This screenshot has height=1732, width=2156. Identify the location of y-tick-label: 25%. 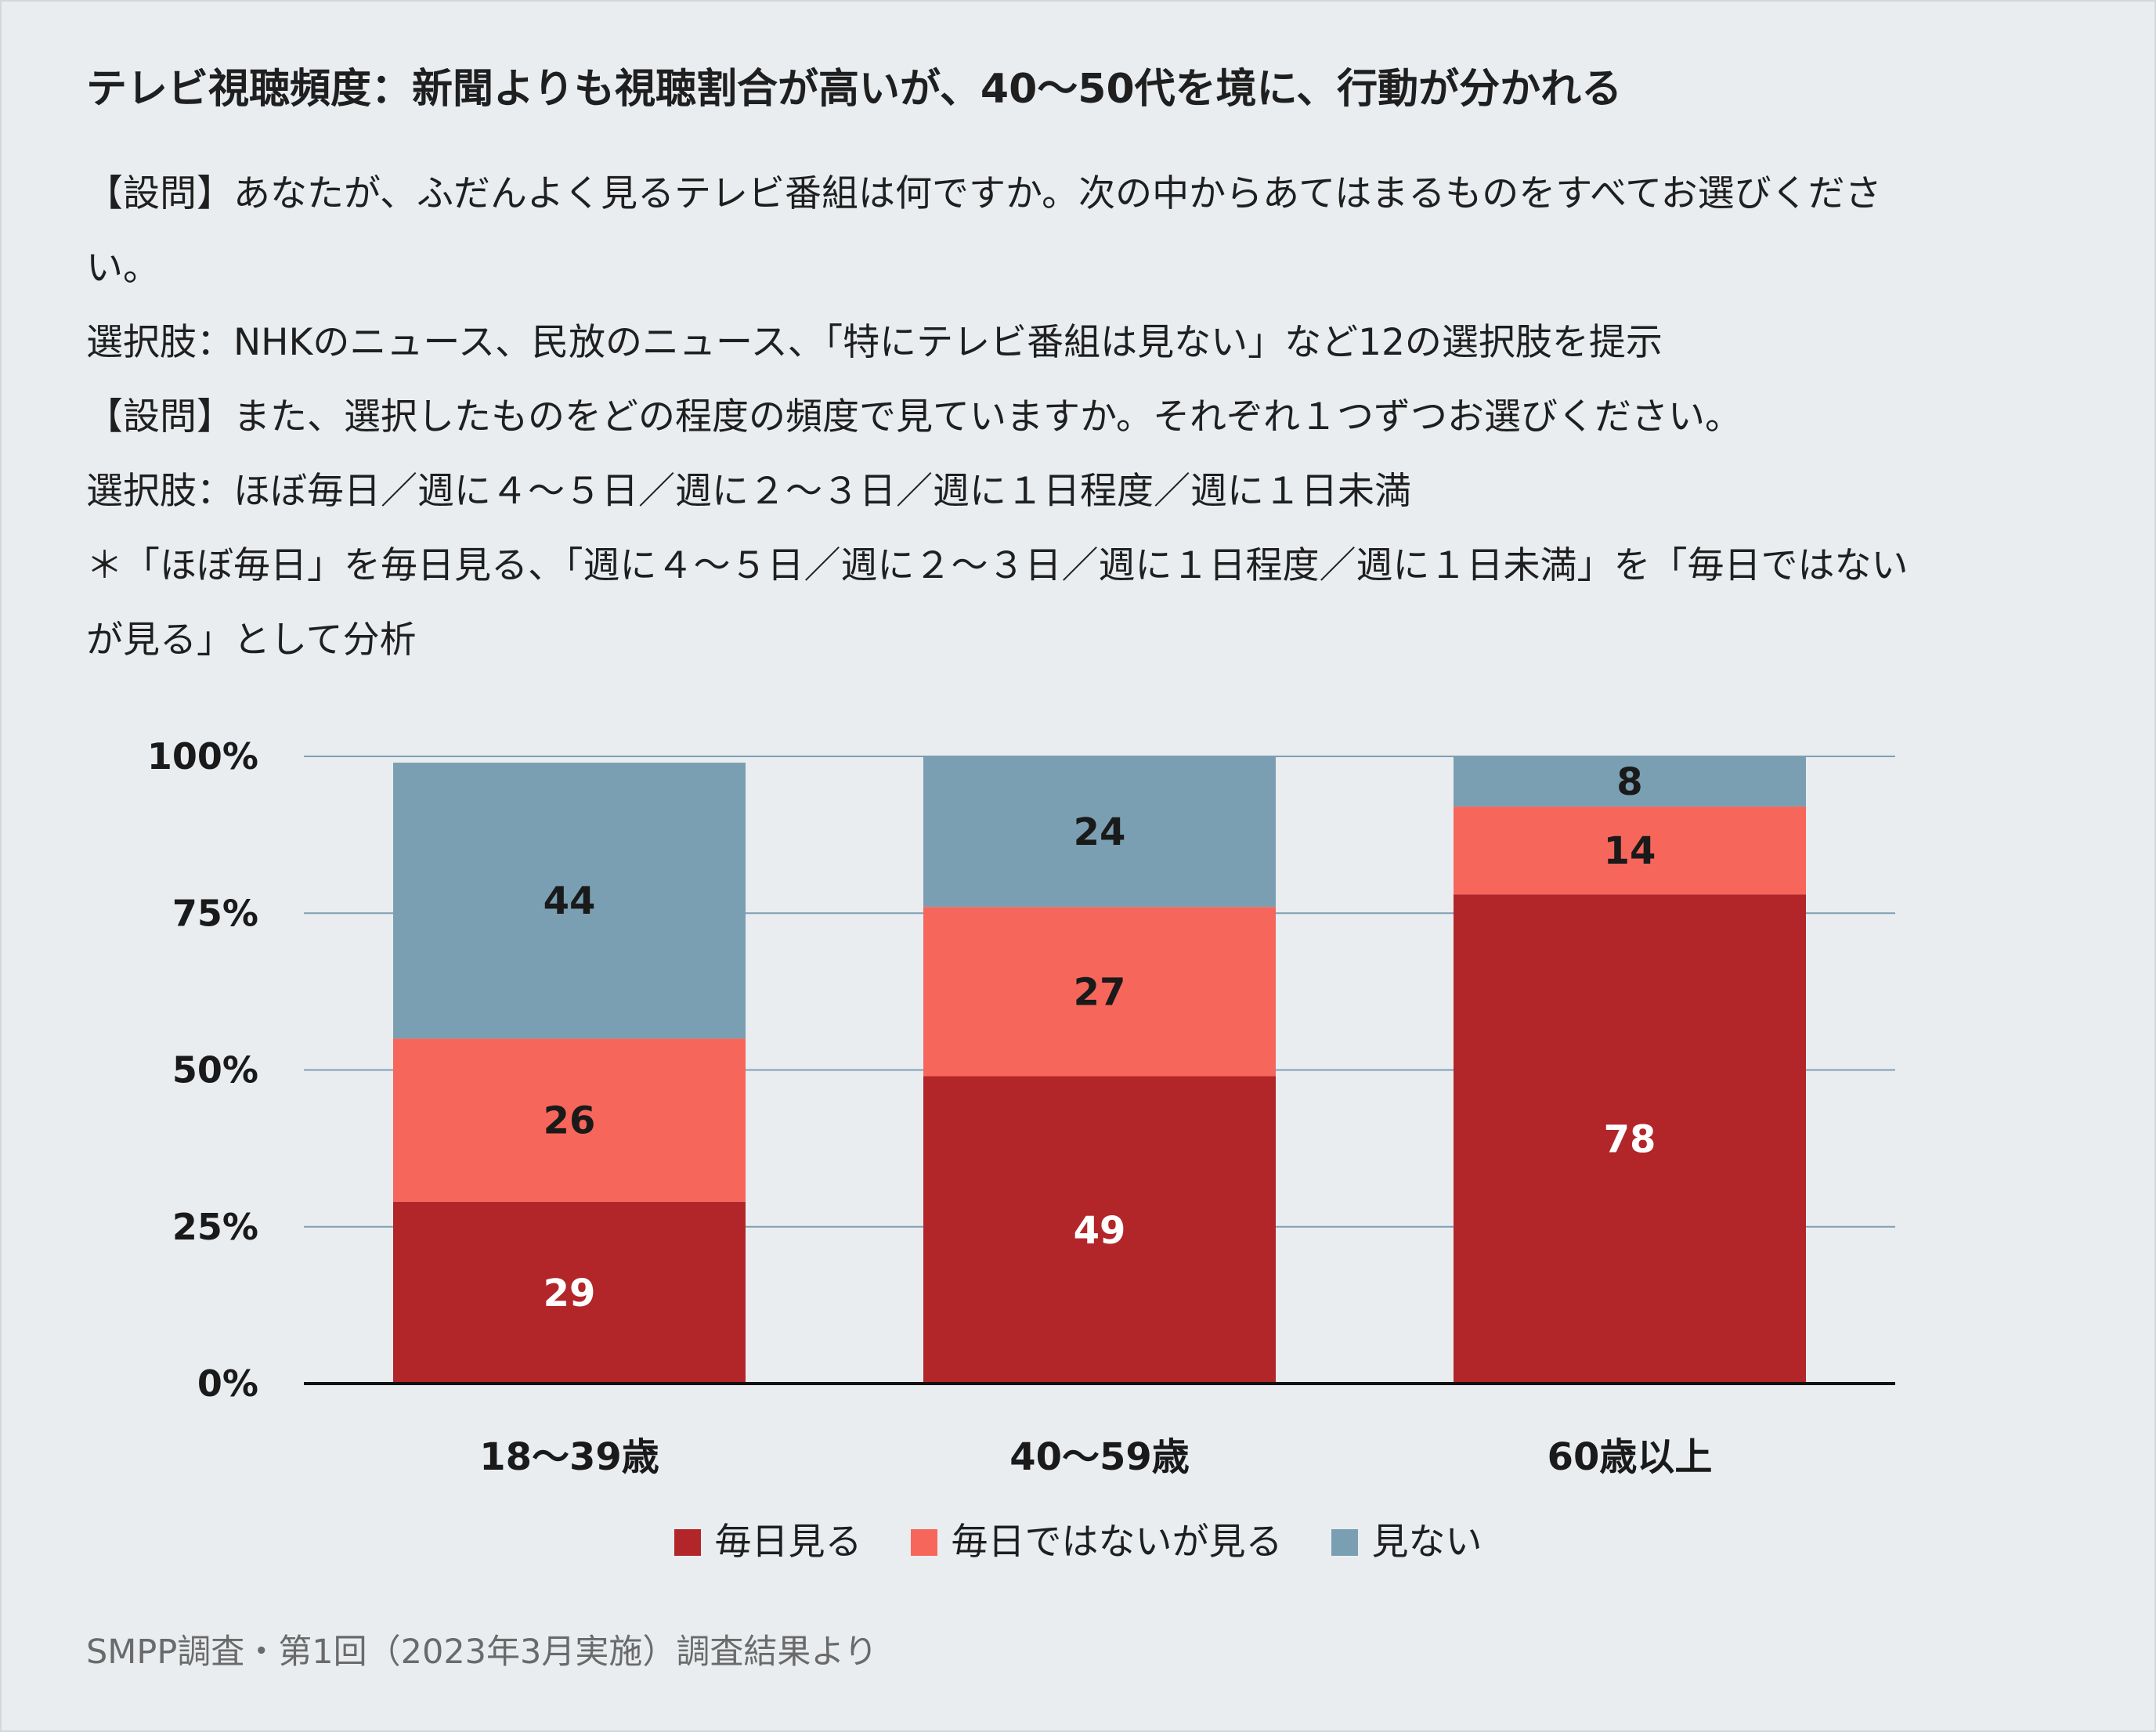
(215, 1227).